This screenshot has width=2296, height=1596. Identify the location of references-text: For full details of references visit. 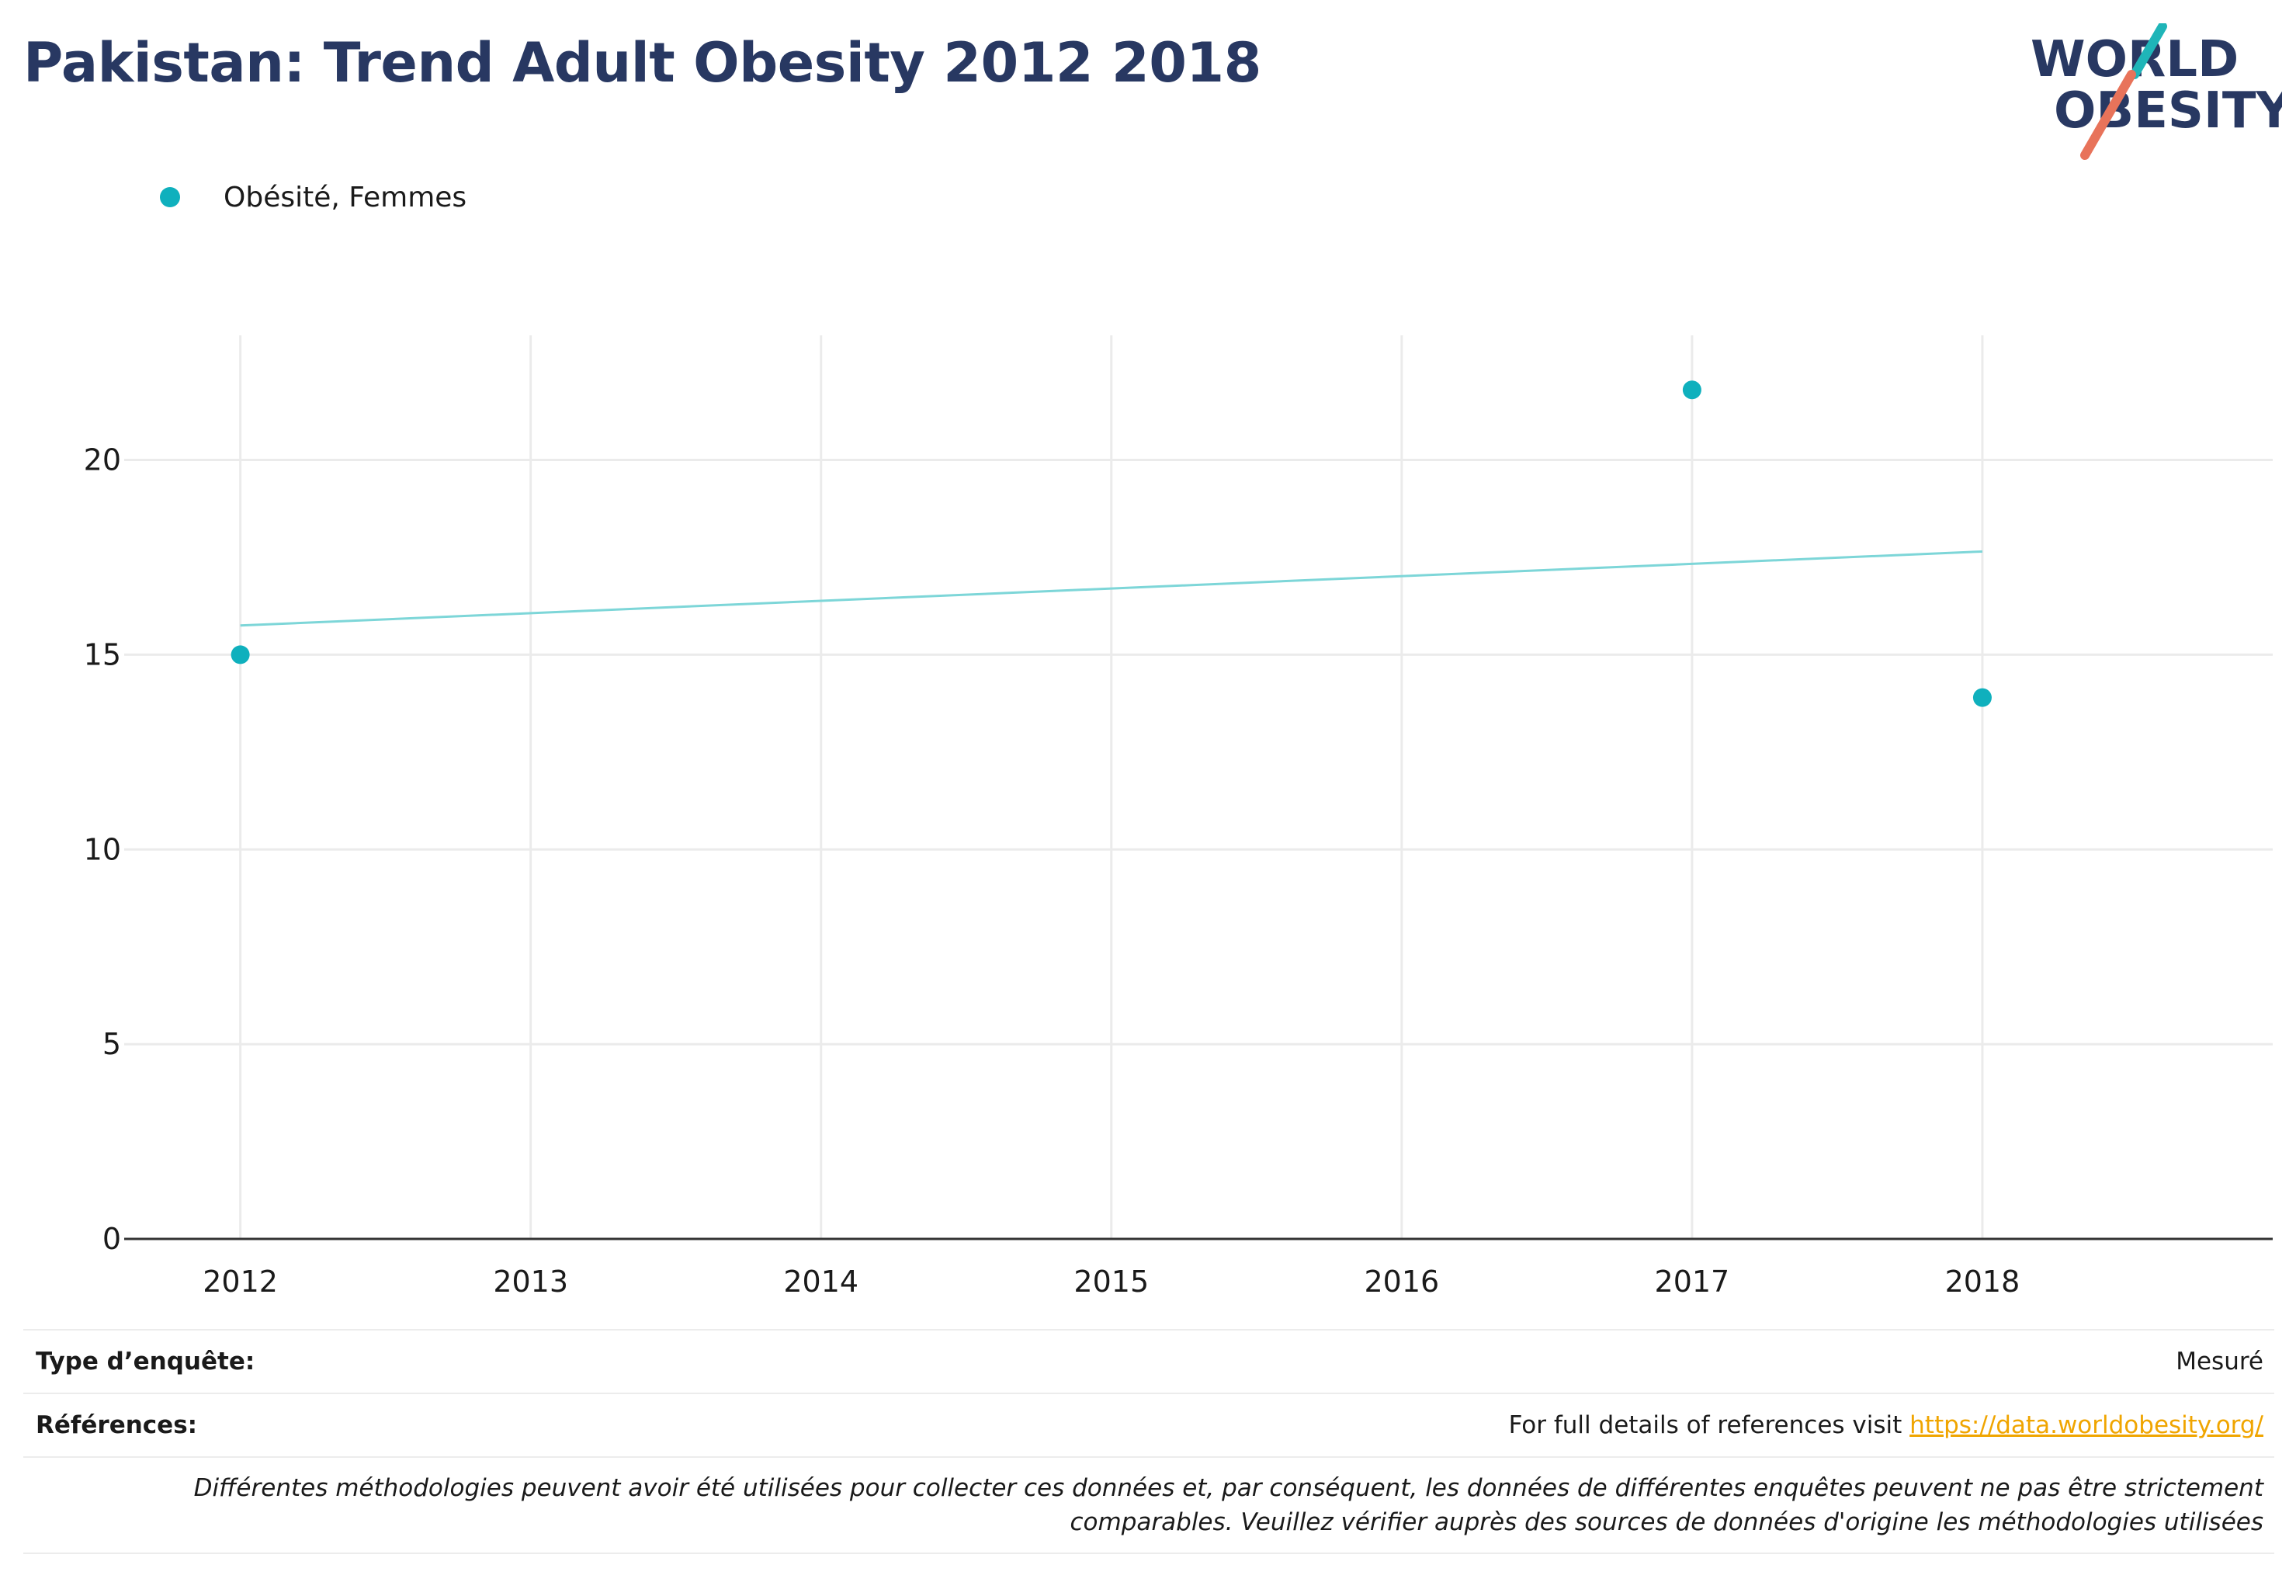
(1709, 1425).